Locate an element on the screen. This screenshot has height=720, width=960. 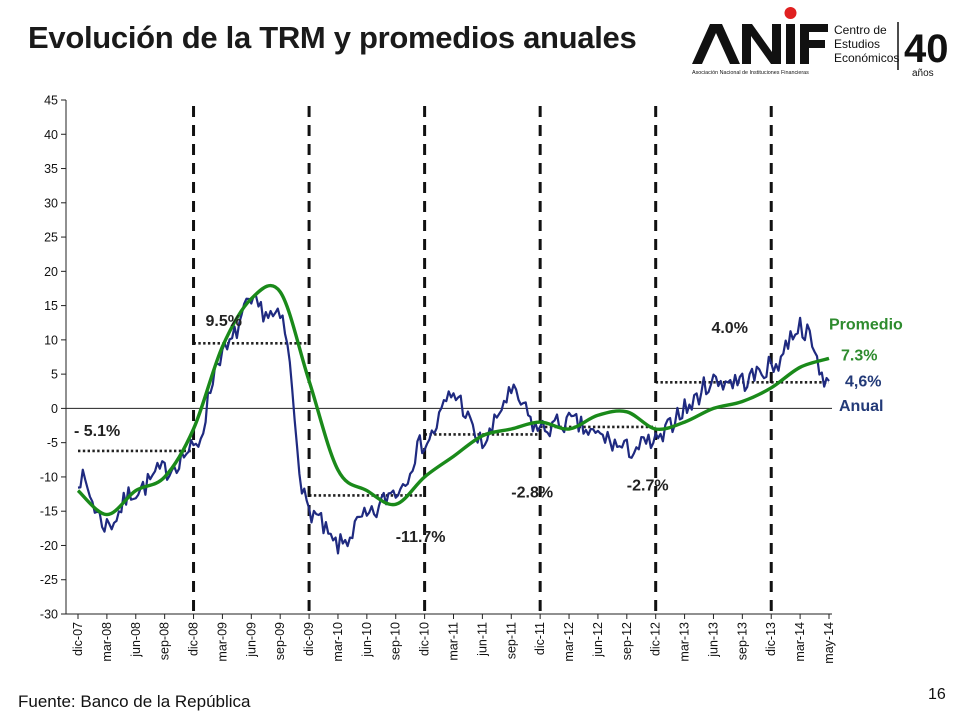
x-tick-label: jun-12 is located at coordinates (598, 640).